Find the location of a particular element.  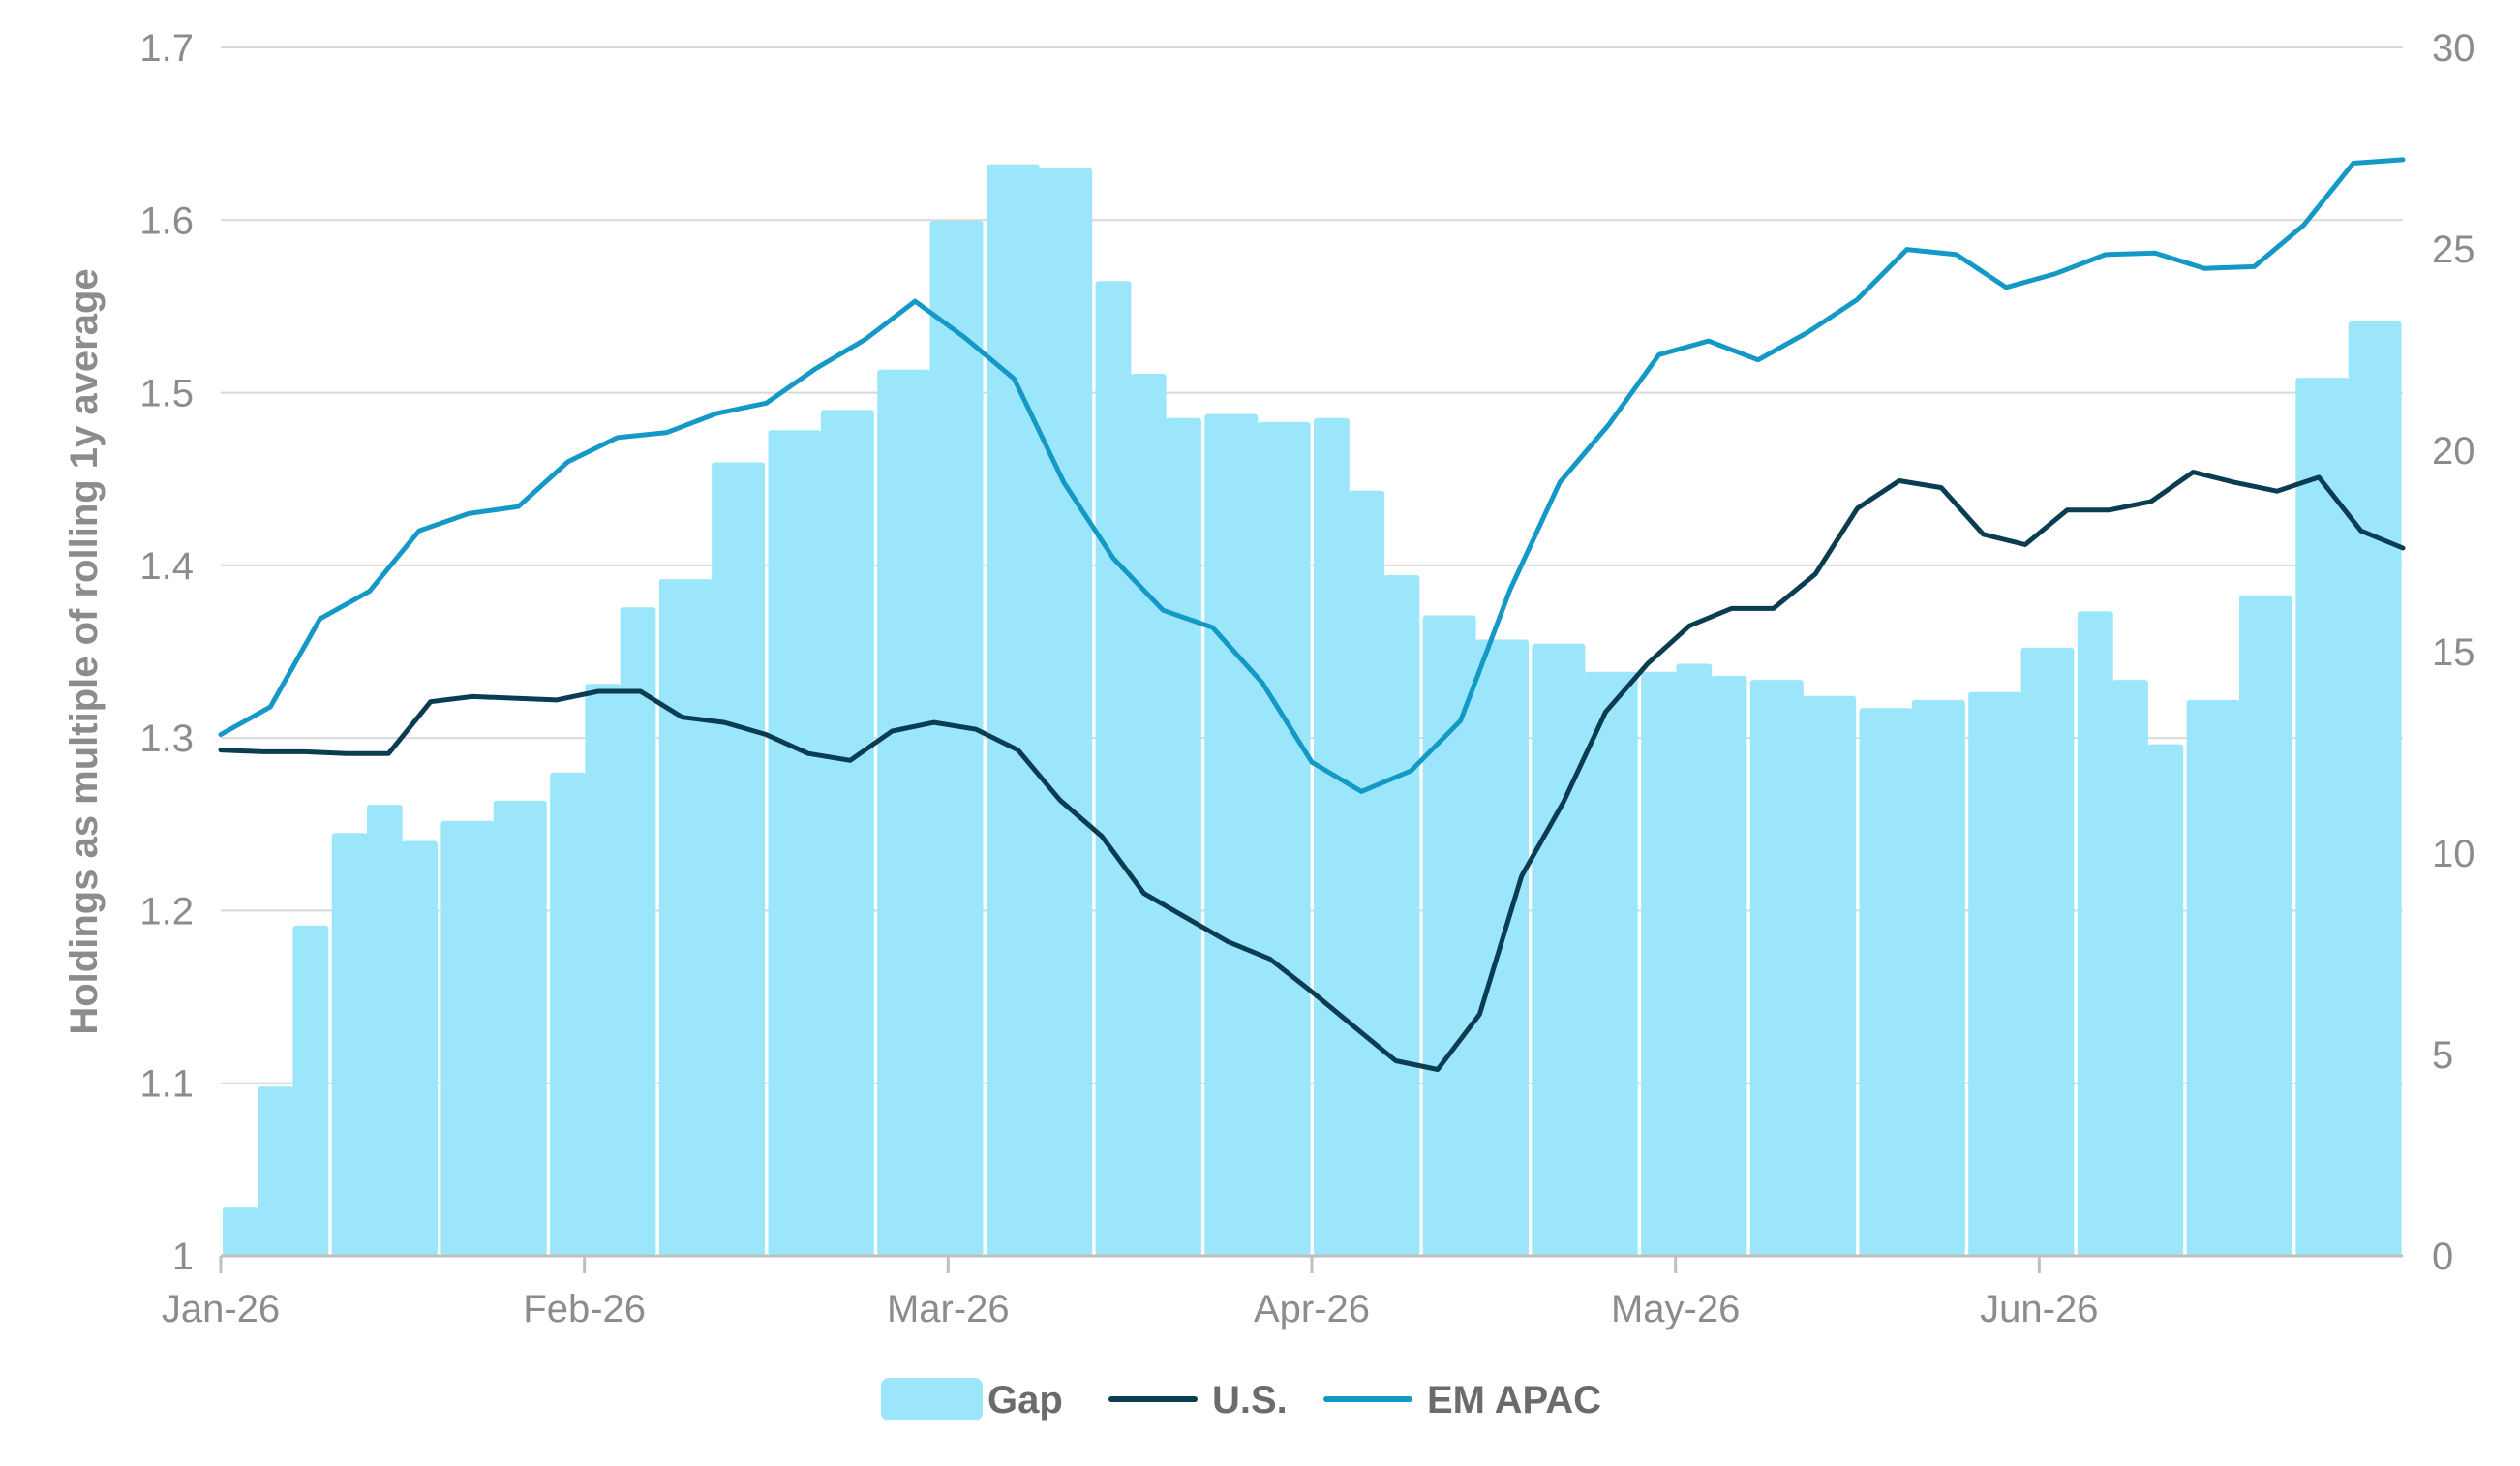

right-tick-label: 0 is located at coordinates (2442, 1257).